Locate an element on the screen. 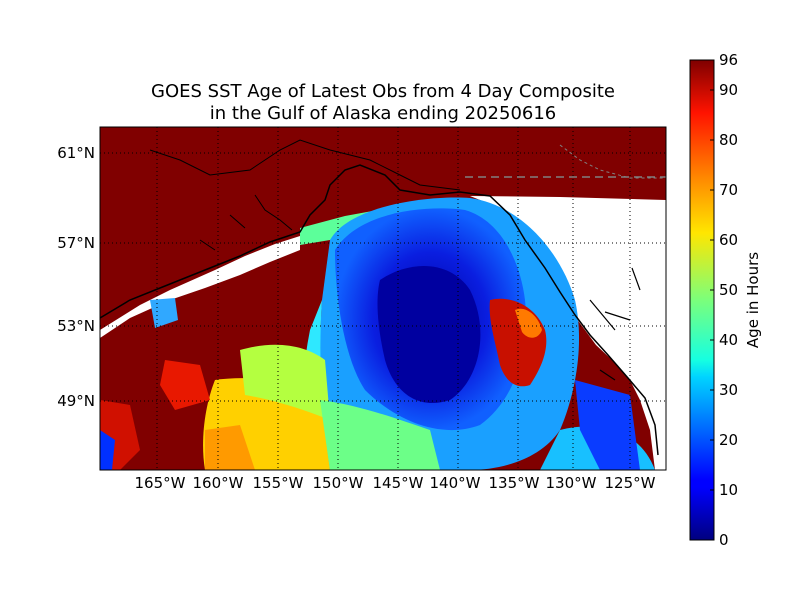 The height and width of the screenshot is (600, 800). chart-title-line2: in the Gulf of Alaska ending 20250616 is located at coordinates (383, 113).